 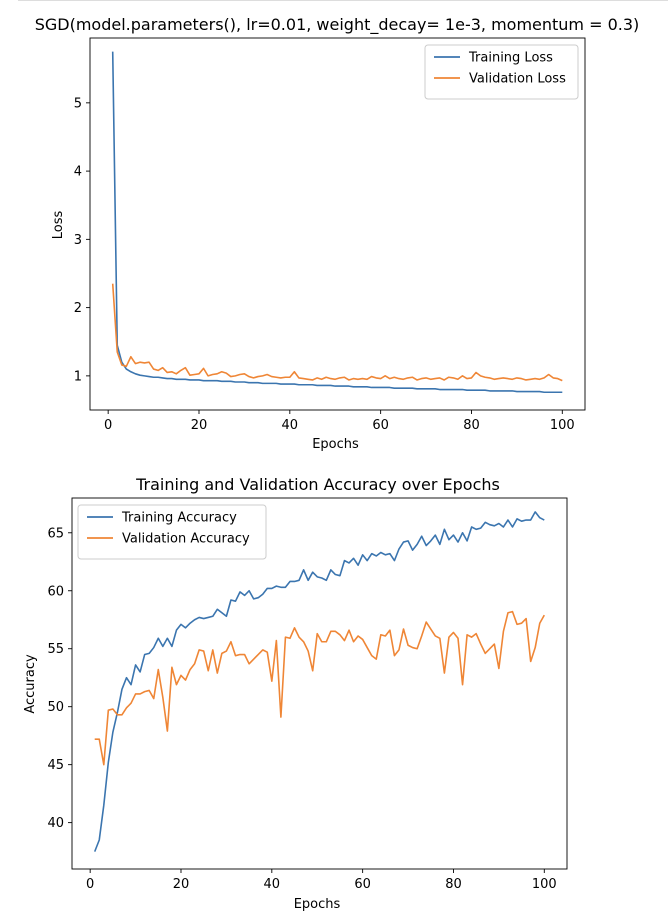 What do you see at coordinates (335, 444) in the screenshot?
I see `loss-chart-xlabel: Epochs` at bounding box center [335, 444].